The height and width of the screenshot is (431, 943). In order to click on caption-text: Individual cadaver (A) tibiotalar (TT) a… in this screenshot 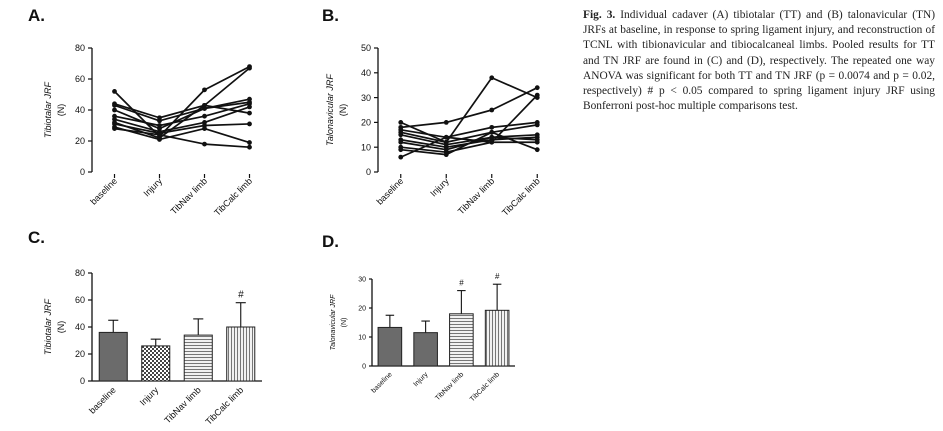, I will do `click(759, 61)`.